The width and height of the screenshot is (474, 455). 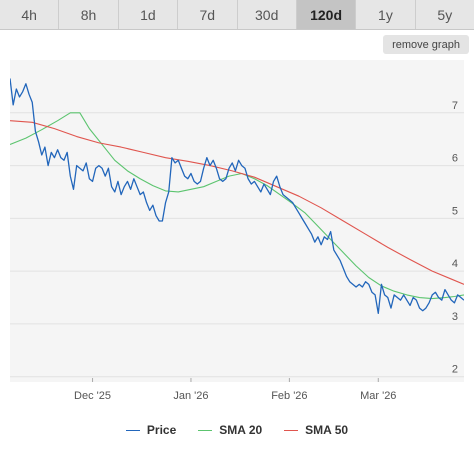 I want to click on legend-item-sma-20: SMA 20, so click(x=230, y=430).